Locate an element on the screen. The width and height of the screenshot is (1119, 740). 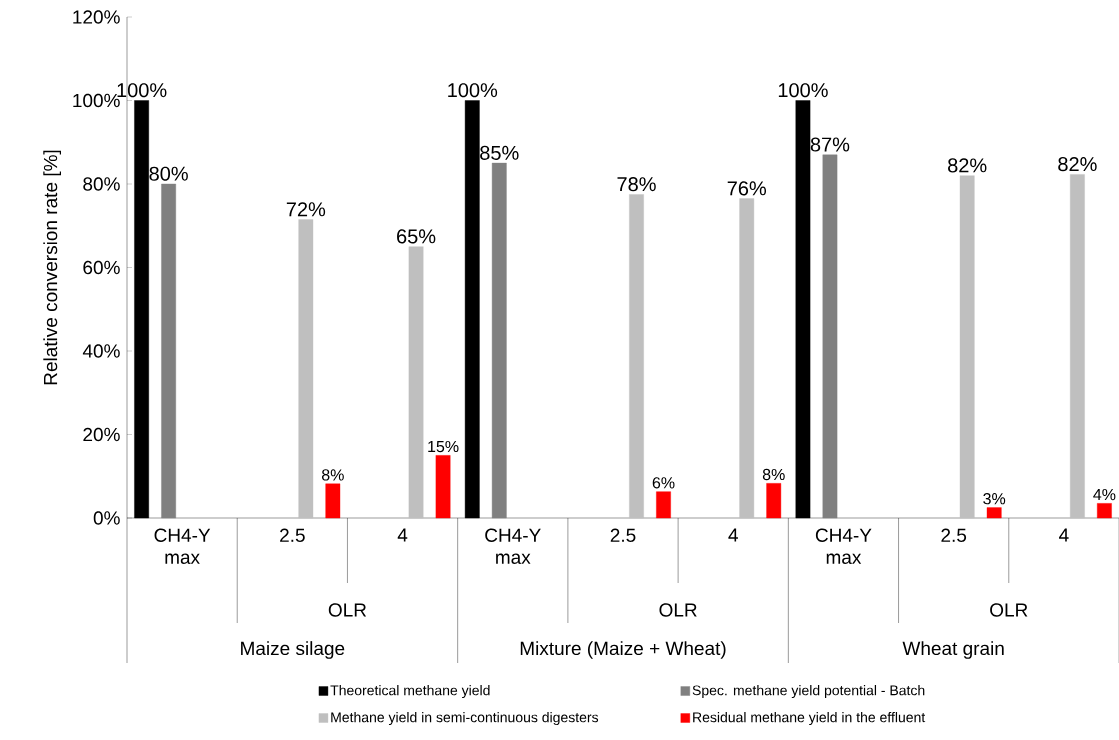
data-label: 15% is located at coordinates (443, 446).